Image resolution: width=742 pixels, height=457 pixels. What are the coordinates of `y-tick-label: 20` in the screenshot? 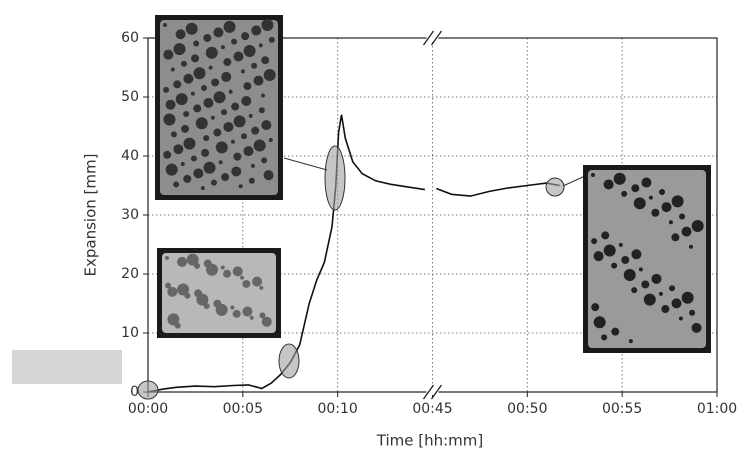 It's located at (130, 274).